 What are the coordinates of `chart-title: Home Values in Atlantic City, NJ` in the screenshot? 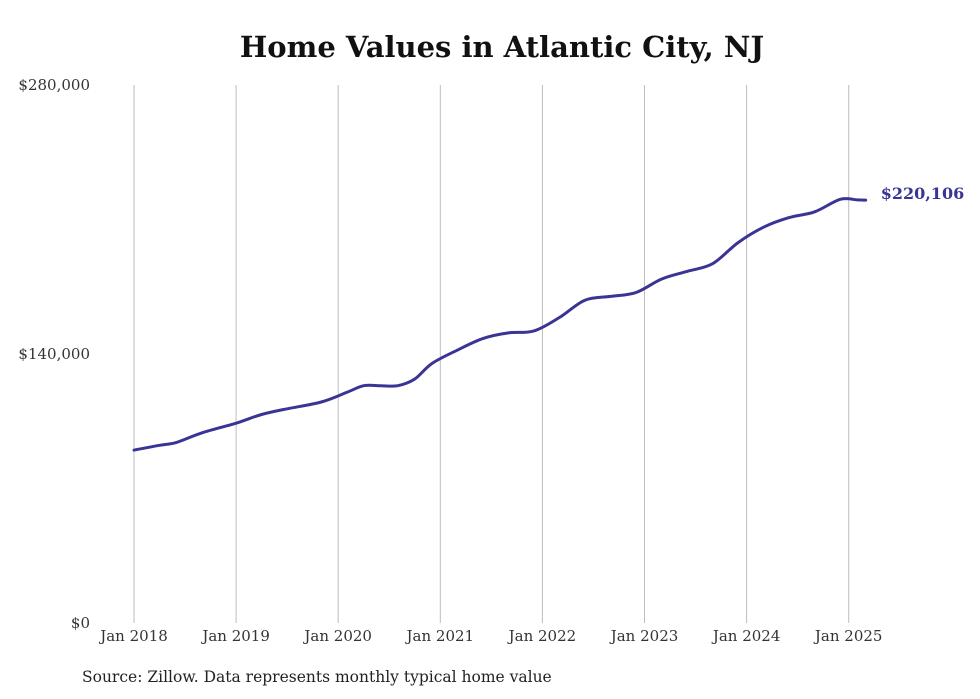 It's located at (502, 47).